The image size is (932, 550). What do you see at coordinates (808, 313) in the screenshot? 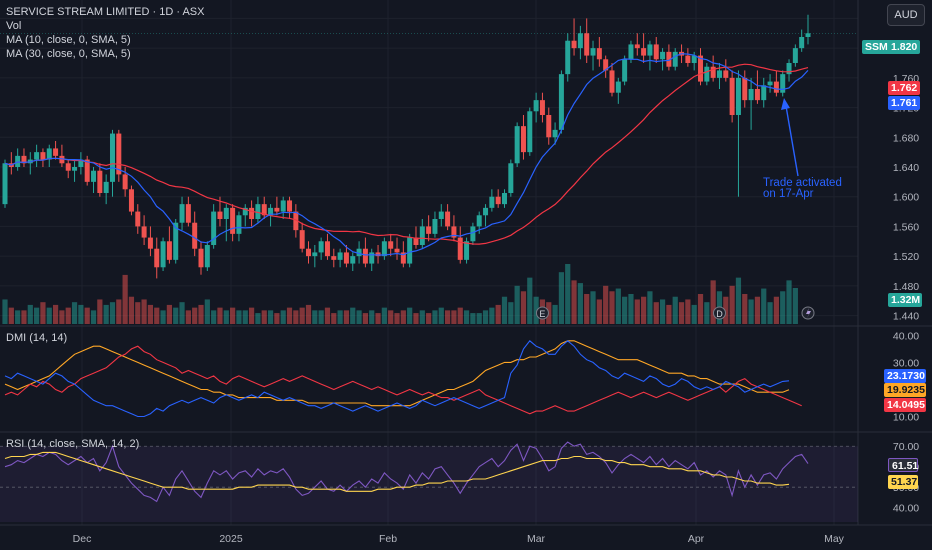
I see `lightning-icon-glyph` at bounding box center [808, 313].